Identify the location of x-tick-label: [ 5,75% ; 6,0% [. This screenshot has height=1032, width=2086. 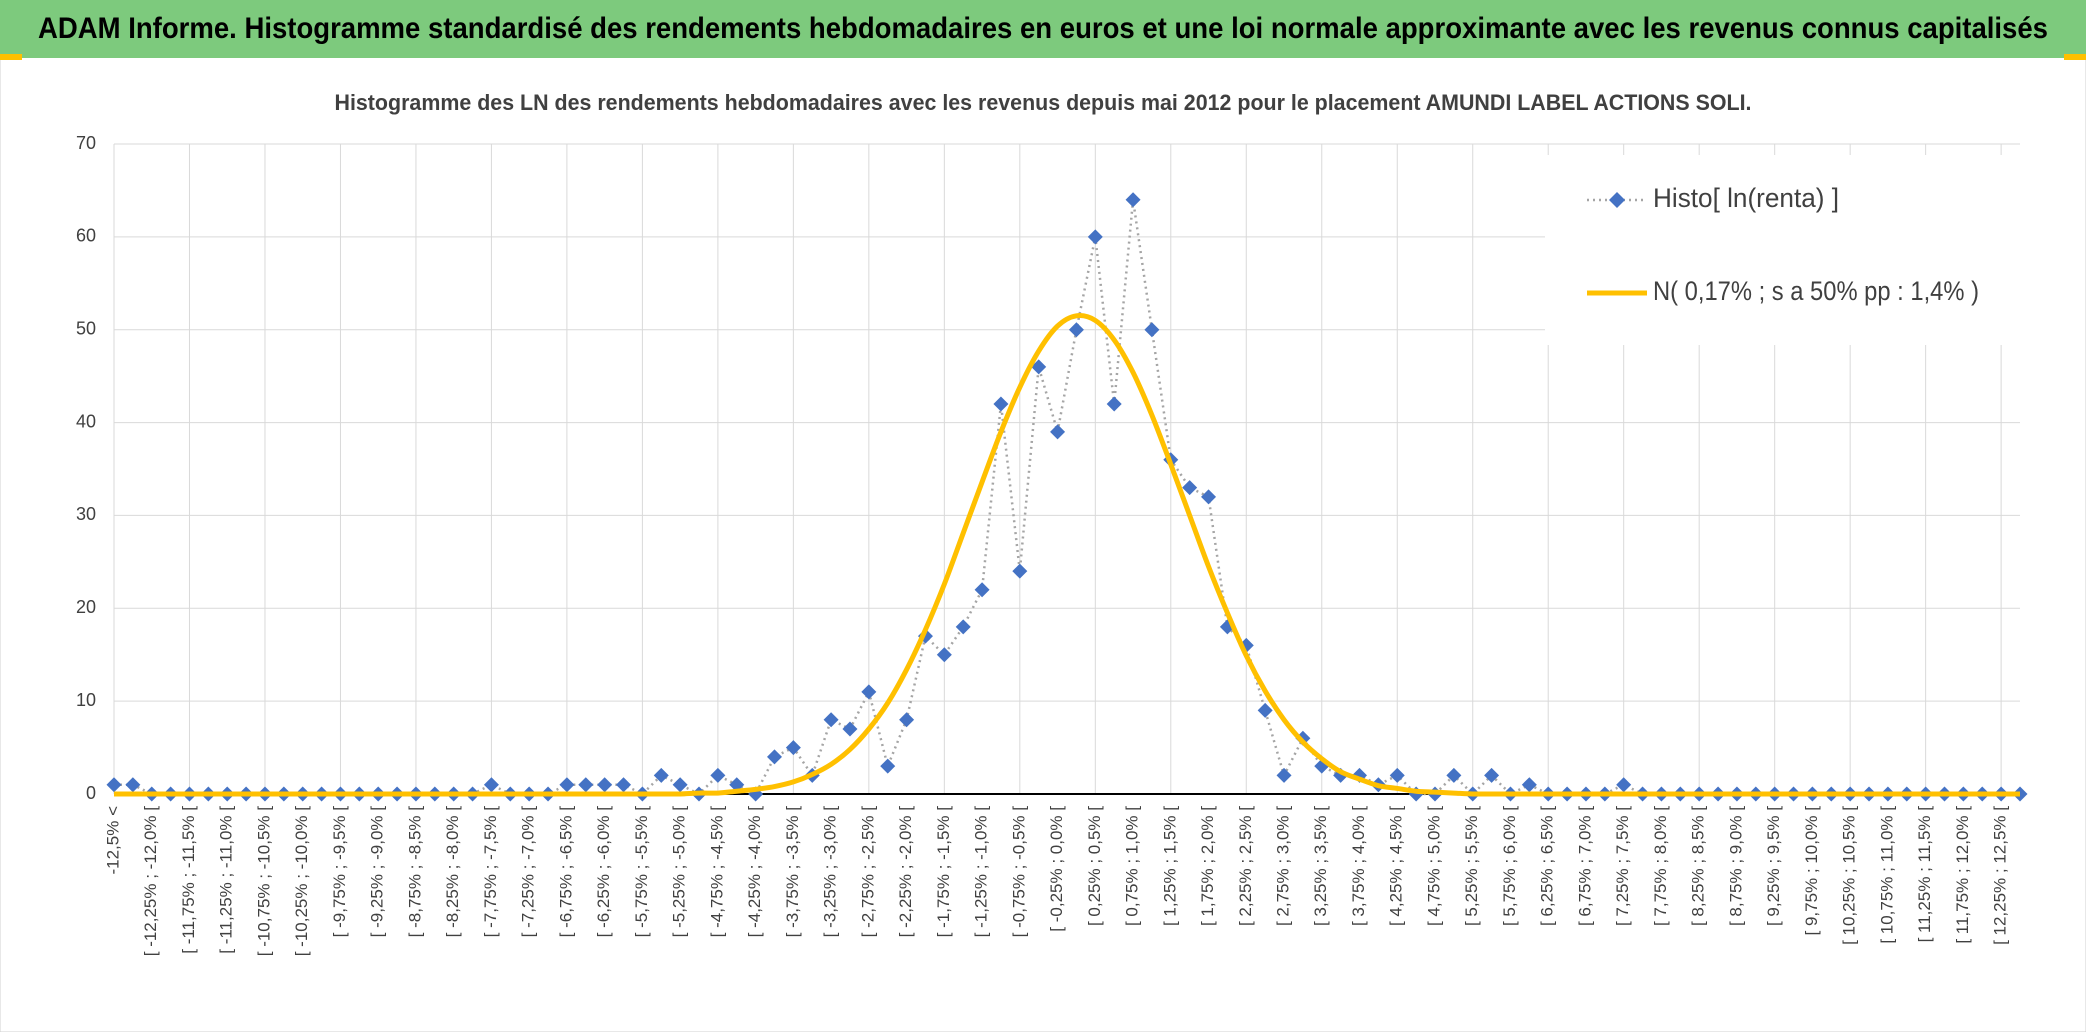
(1509, 866).